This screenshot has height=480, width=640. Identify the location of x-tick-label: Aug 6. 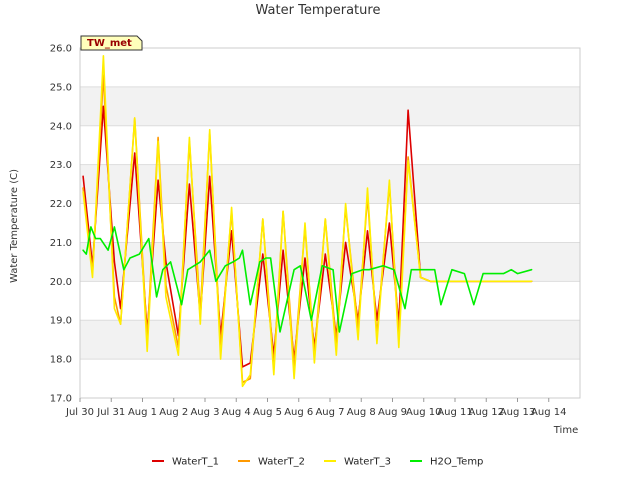
(298, 412).